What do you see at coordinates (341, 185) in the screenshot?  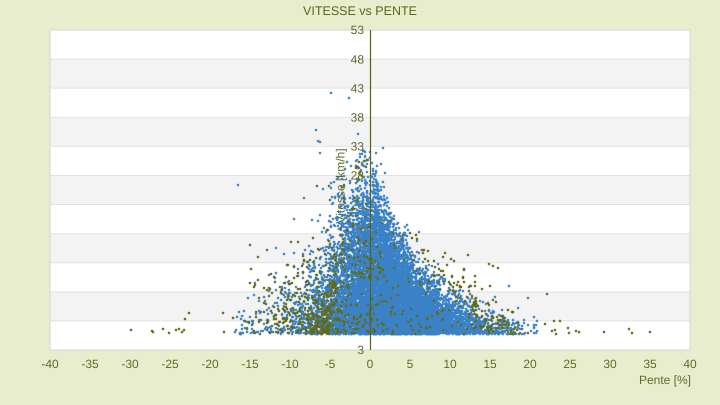 I see `svg-text: Vitesse [km/h]` at bounding box center [341, 185].